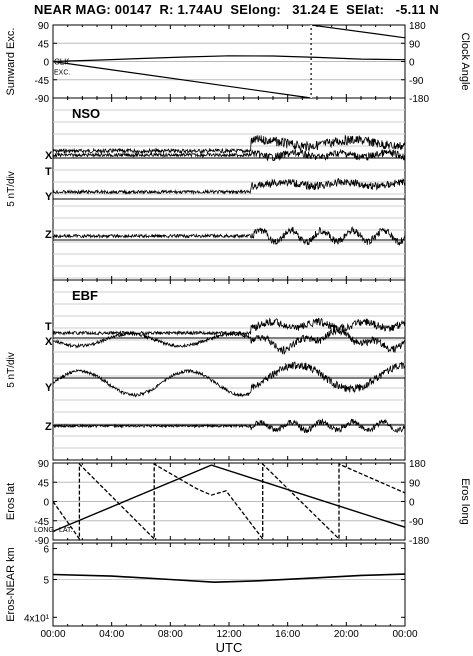  I want to click on trace-ebf-x, so click(229, 340).